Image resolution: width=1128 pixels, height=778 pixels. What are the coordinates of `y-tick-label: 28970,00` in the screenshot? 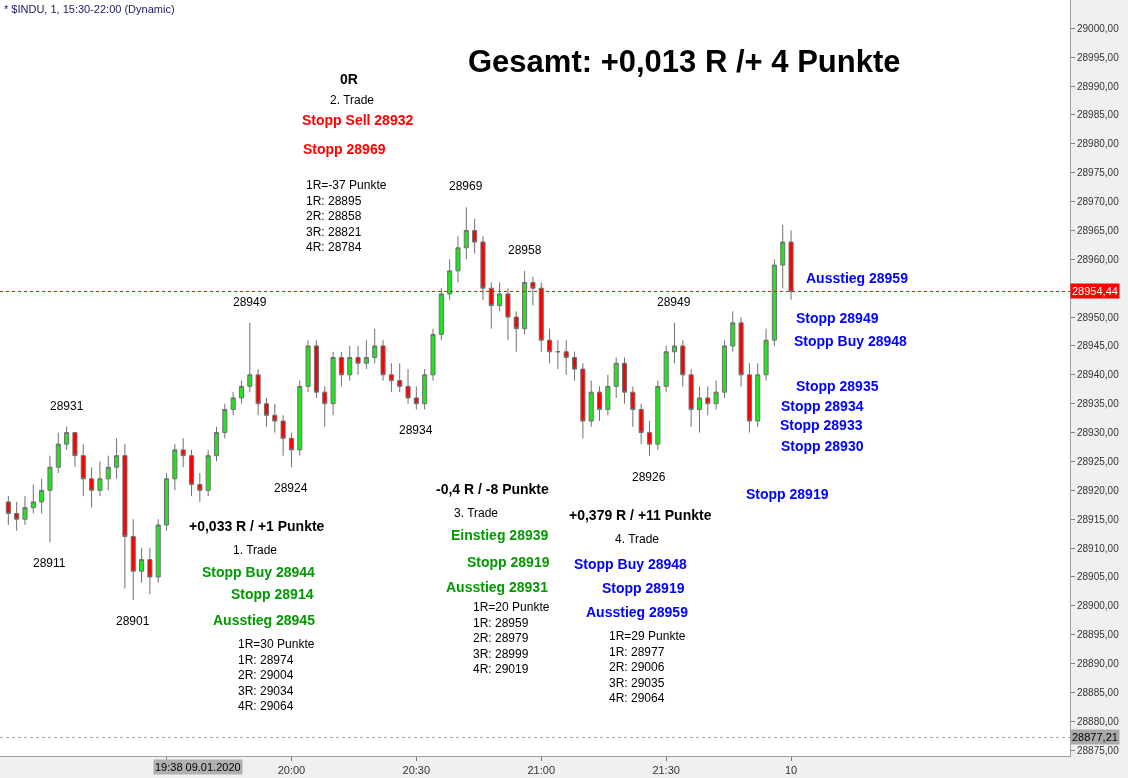 It's located at (1098, 202).